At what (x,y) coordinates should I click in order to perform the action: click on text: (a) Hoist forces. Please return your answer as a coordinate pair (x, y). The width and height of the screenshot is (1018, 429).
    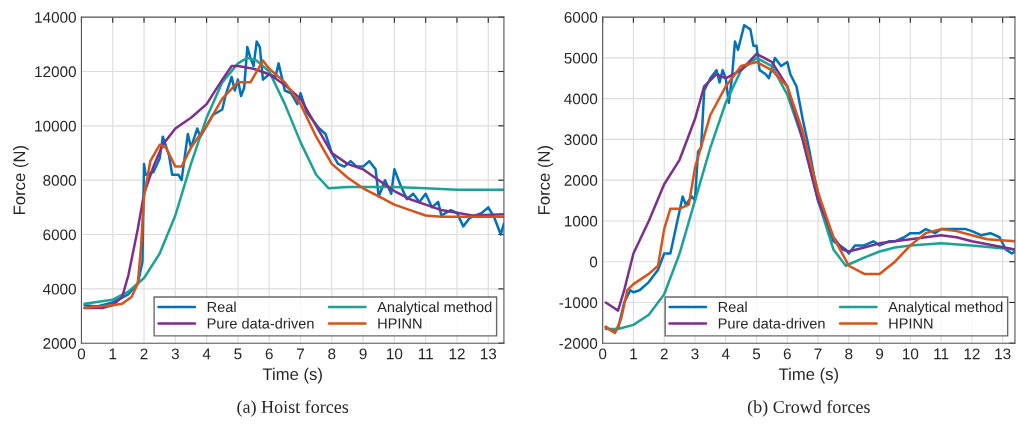
    Looking at the image, I should click on (293, 408).